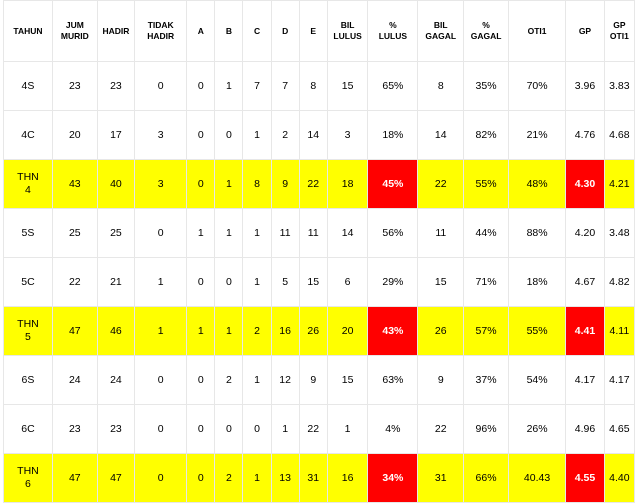  Describe the element at coordinates (313, 282) in the screenshot. I see `cell-e: 15` at that location.